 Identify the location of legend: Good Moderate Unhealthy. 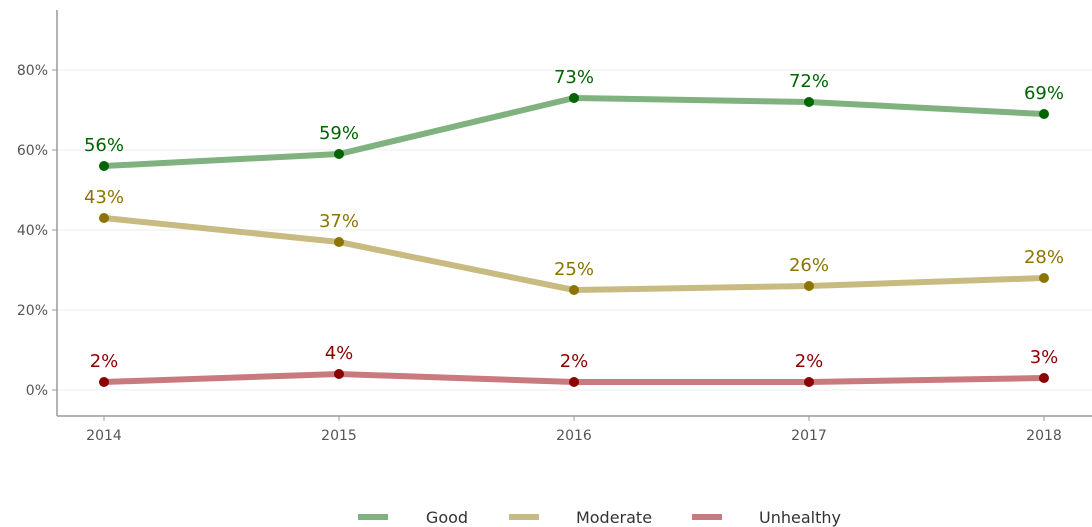
(599, 517).